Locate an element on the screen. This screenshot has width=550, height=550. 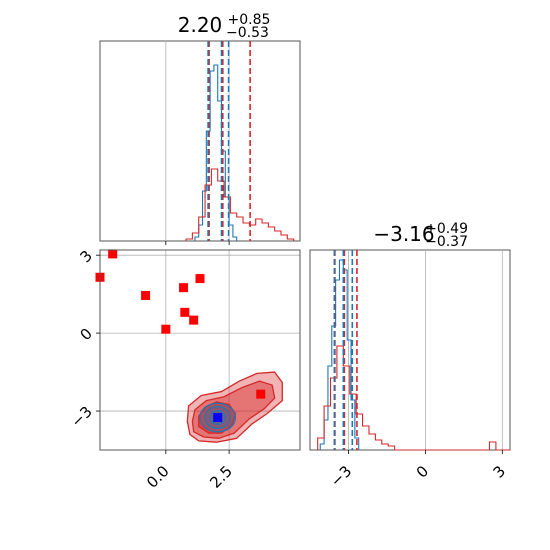
y-tick-label: −3 is located at coordinates (82, 417).